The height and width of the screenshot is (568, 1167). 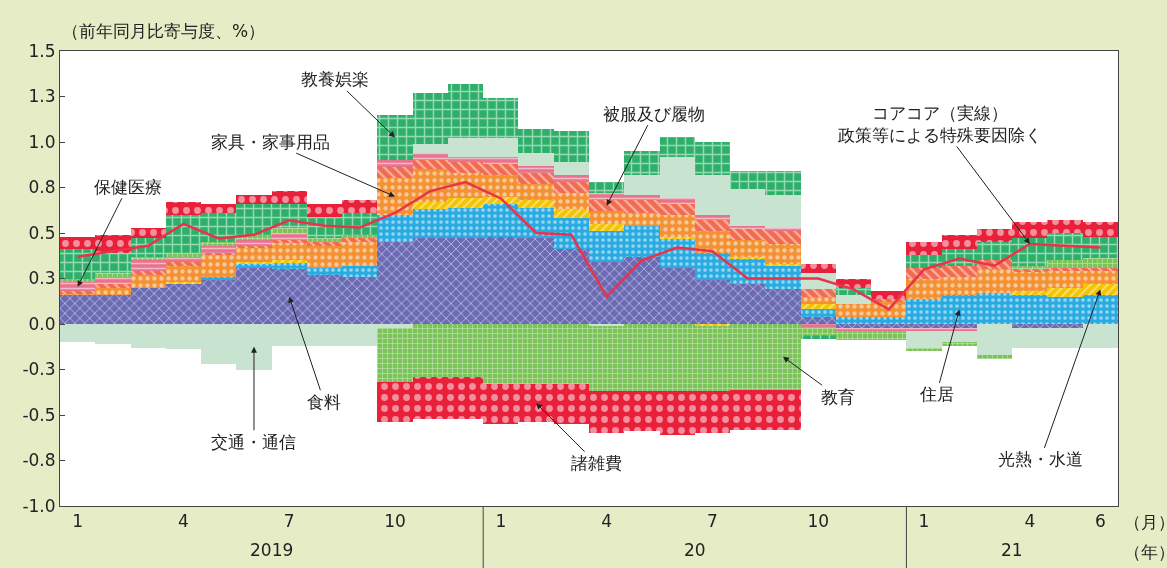 I want to click on text: 交通・通信, so click(x=253, y=442).